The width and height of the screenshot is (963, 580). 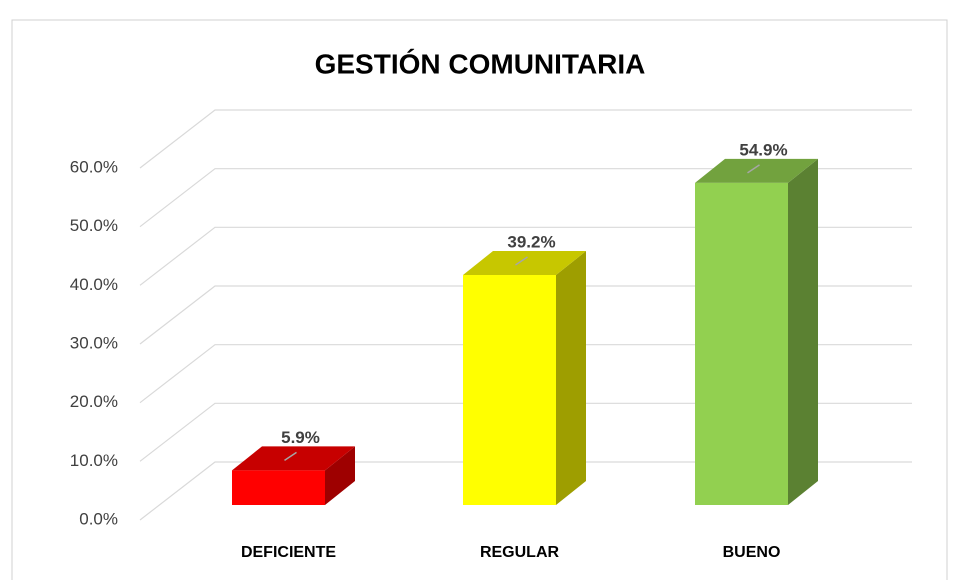 I want to click on value-label: 39.2%, so click(x=531, y=242).